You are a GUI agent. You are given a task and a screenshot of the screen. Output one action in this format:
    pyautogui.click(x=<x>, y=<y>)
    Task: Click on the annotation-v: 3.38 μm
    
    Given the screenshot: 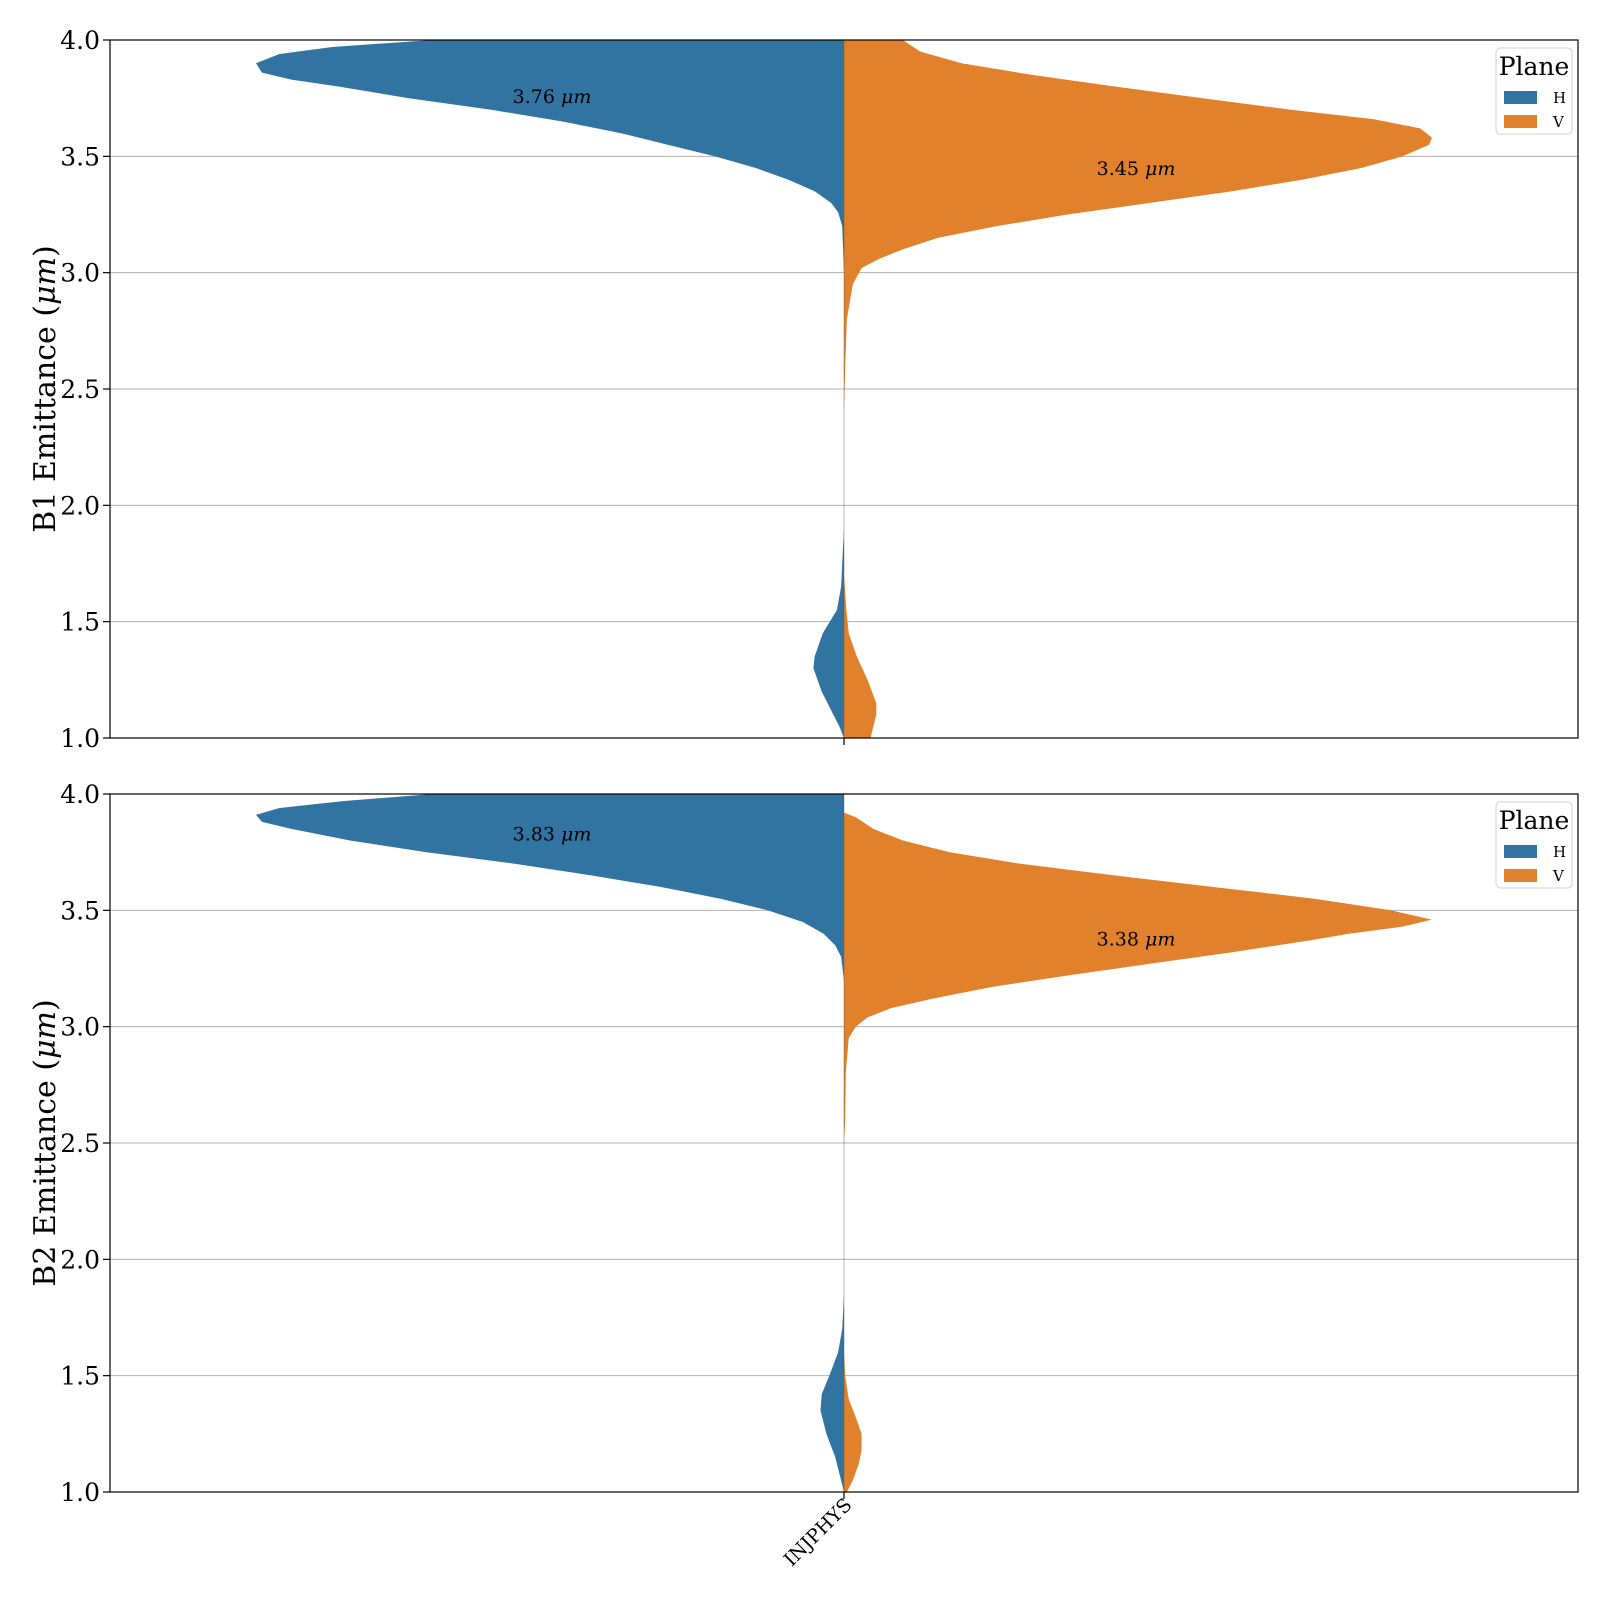 What is the action you would take?
    pyautogui.click(x=1136, y=939)
    